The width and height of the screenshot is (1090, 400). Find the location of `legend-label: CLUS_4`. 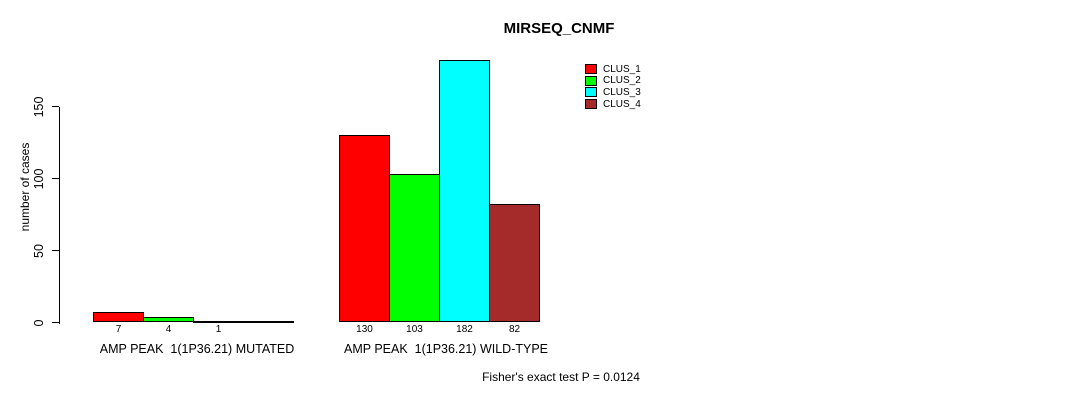

legend-label: CLUS_4 is located at coordinates (622, 104).